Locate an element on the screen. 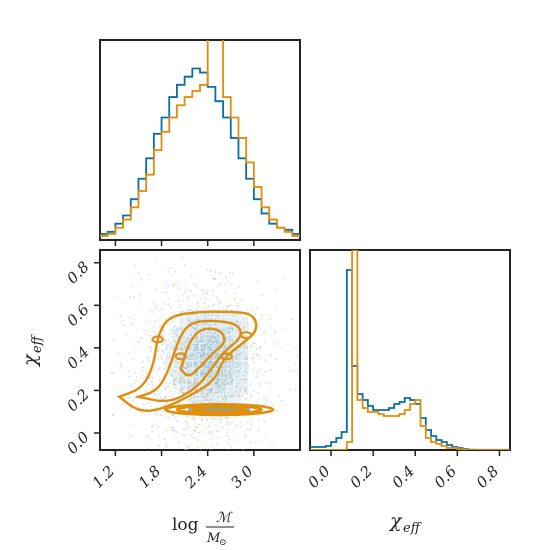  xlabel-numerator: ℳ is located at coordinates (224, 518).